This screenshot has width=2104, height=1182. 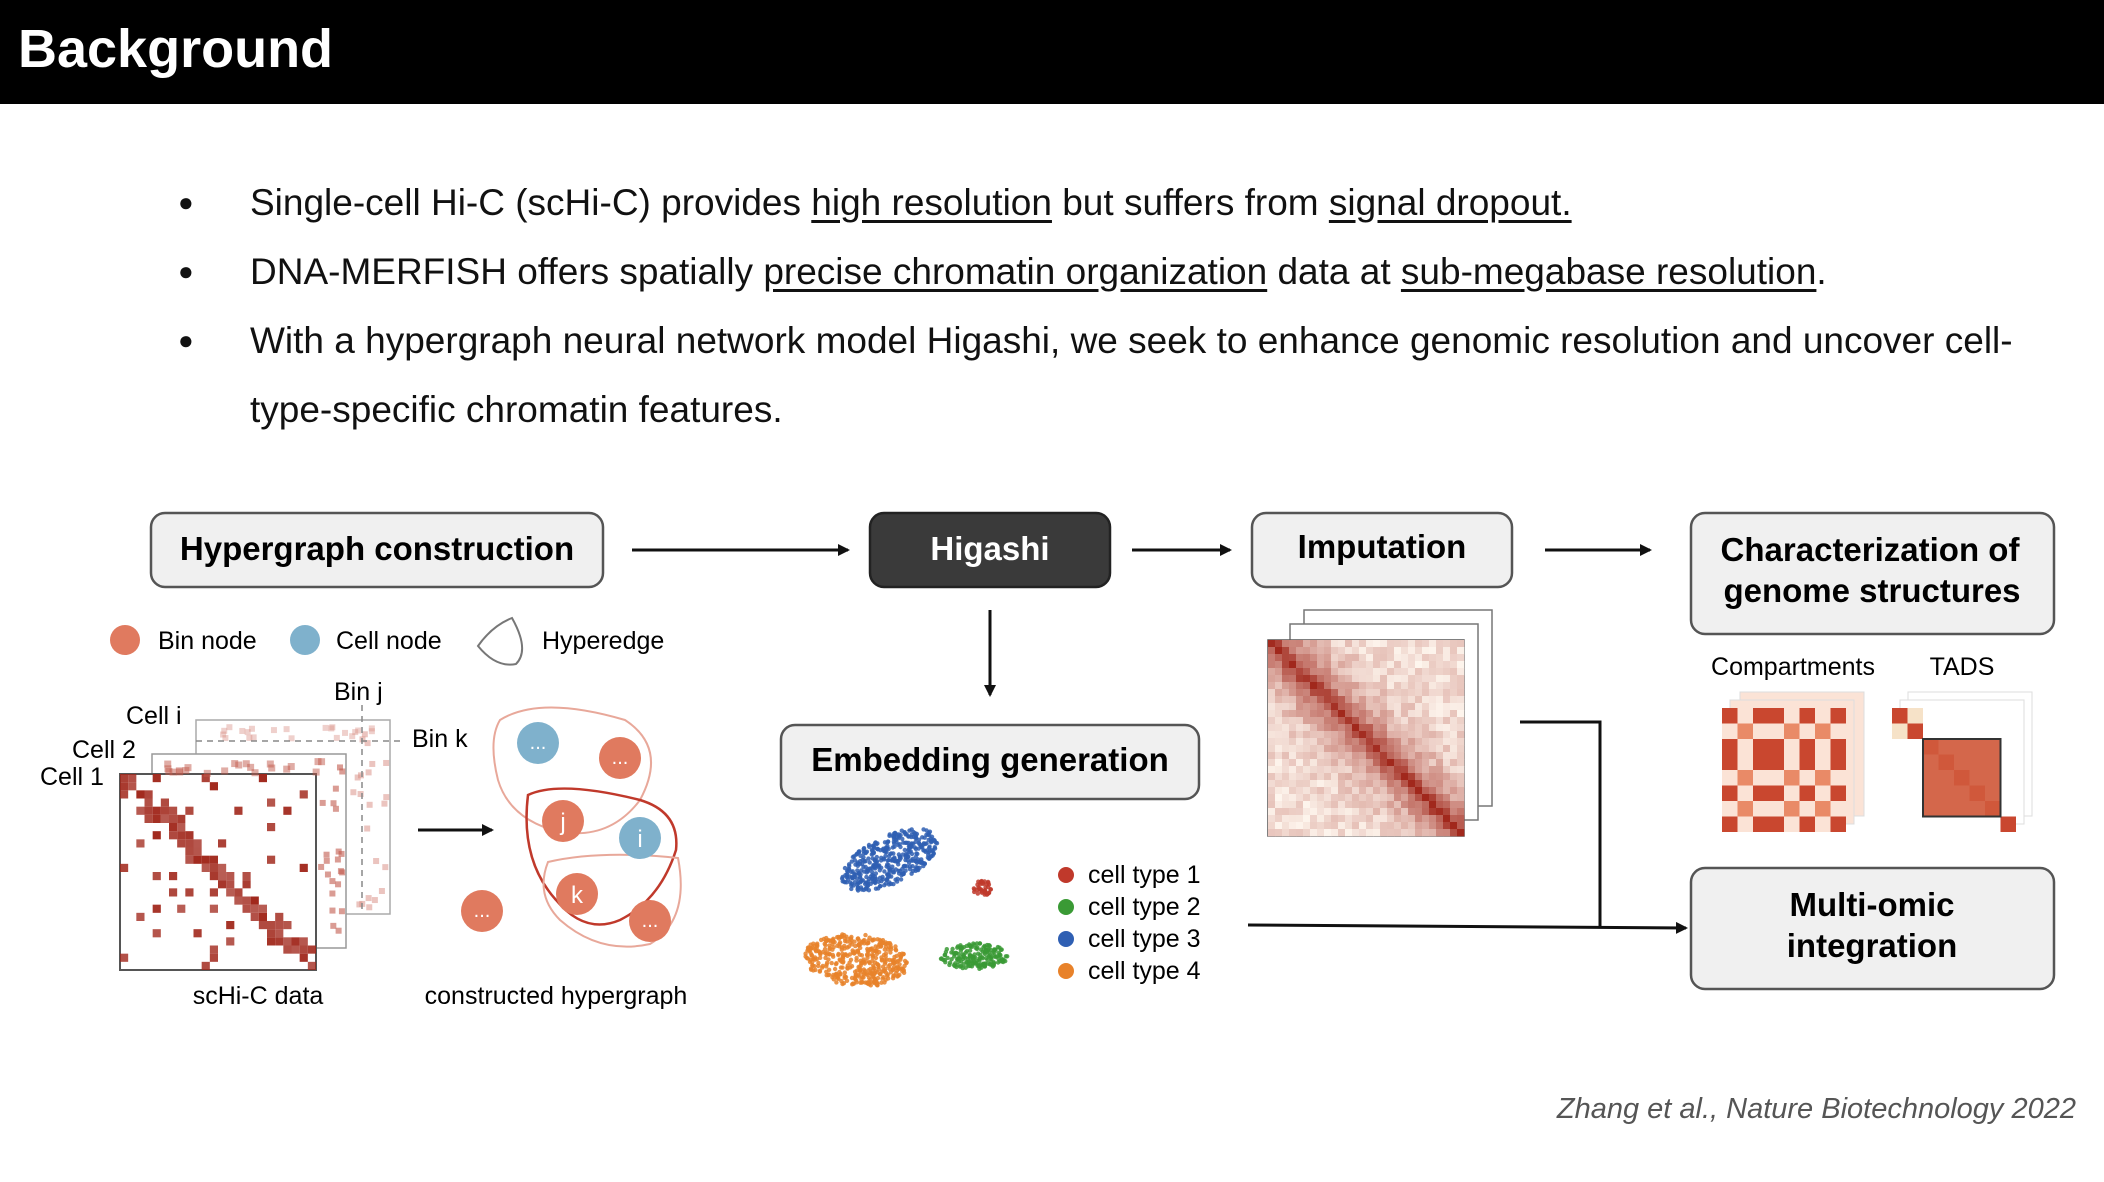 What do you see at coordinates (1872, 945) in the screenshot?
I see `box-label: integration` at bounding box center [1872, 945].